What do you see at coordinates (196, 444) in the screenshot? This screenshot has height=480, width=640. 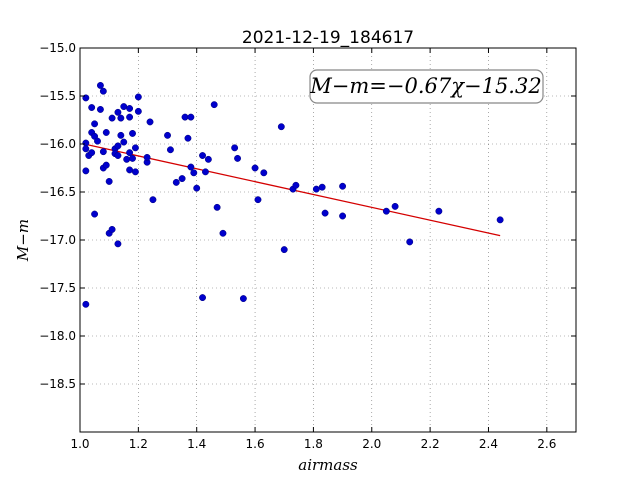 I see `x-tick-label: 1.4` at bounding box center [196, 444].